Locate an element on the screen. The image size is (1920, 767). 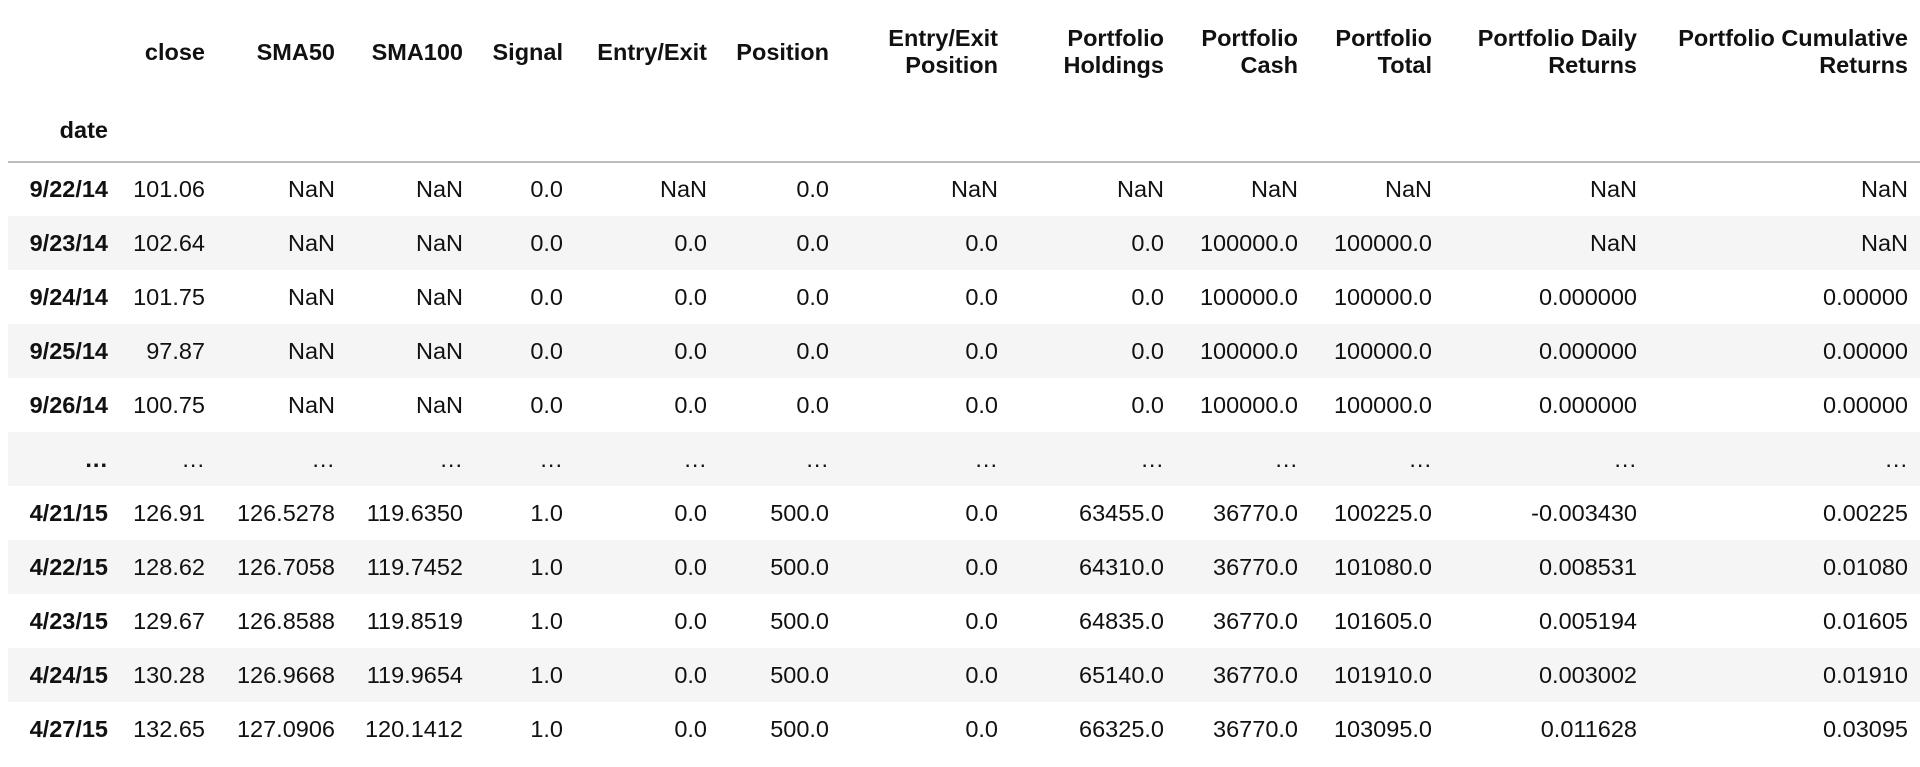
row-index-date: 9/22/14 is located at coordinates (68, 189).